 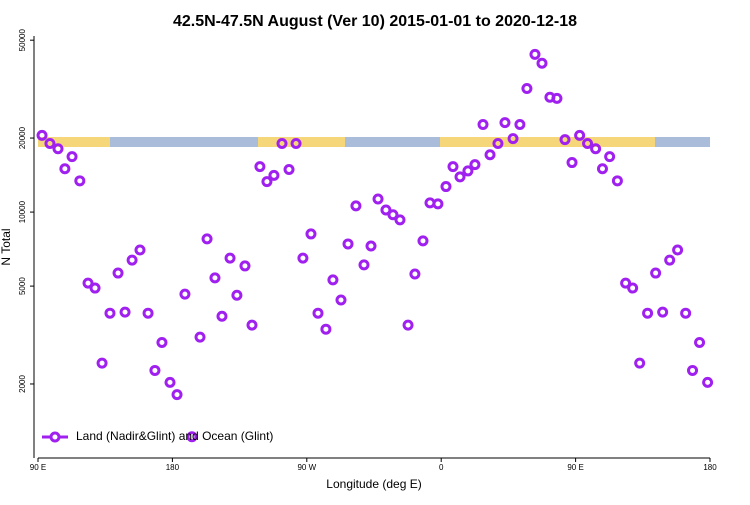 I want to click on y-tick-label: 20000, so click(x=22, y=137).